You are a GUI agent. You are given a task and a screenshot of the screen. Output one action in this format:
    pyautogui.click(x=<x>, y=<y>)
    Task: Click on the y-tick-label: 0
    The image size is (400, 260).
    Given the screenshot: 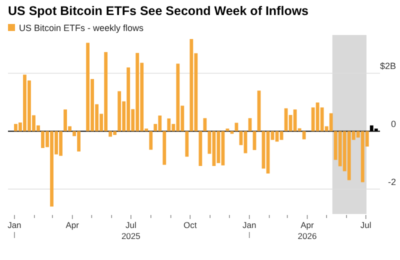 What is the action you would take?
    pyautogui.click(x=393, y=124)
    